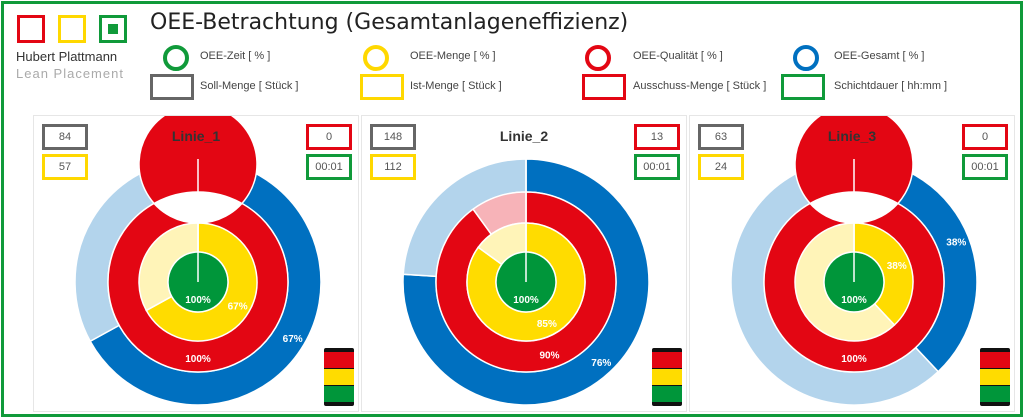 This screenshot has width=1024, height=418. I want to click on soll-menge-box: 148, so click(393, 137).